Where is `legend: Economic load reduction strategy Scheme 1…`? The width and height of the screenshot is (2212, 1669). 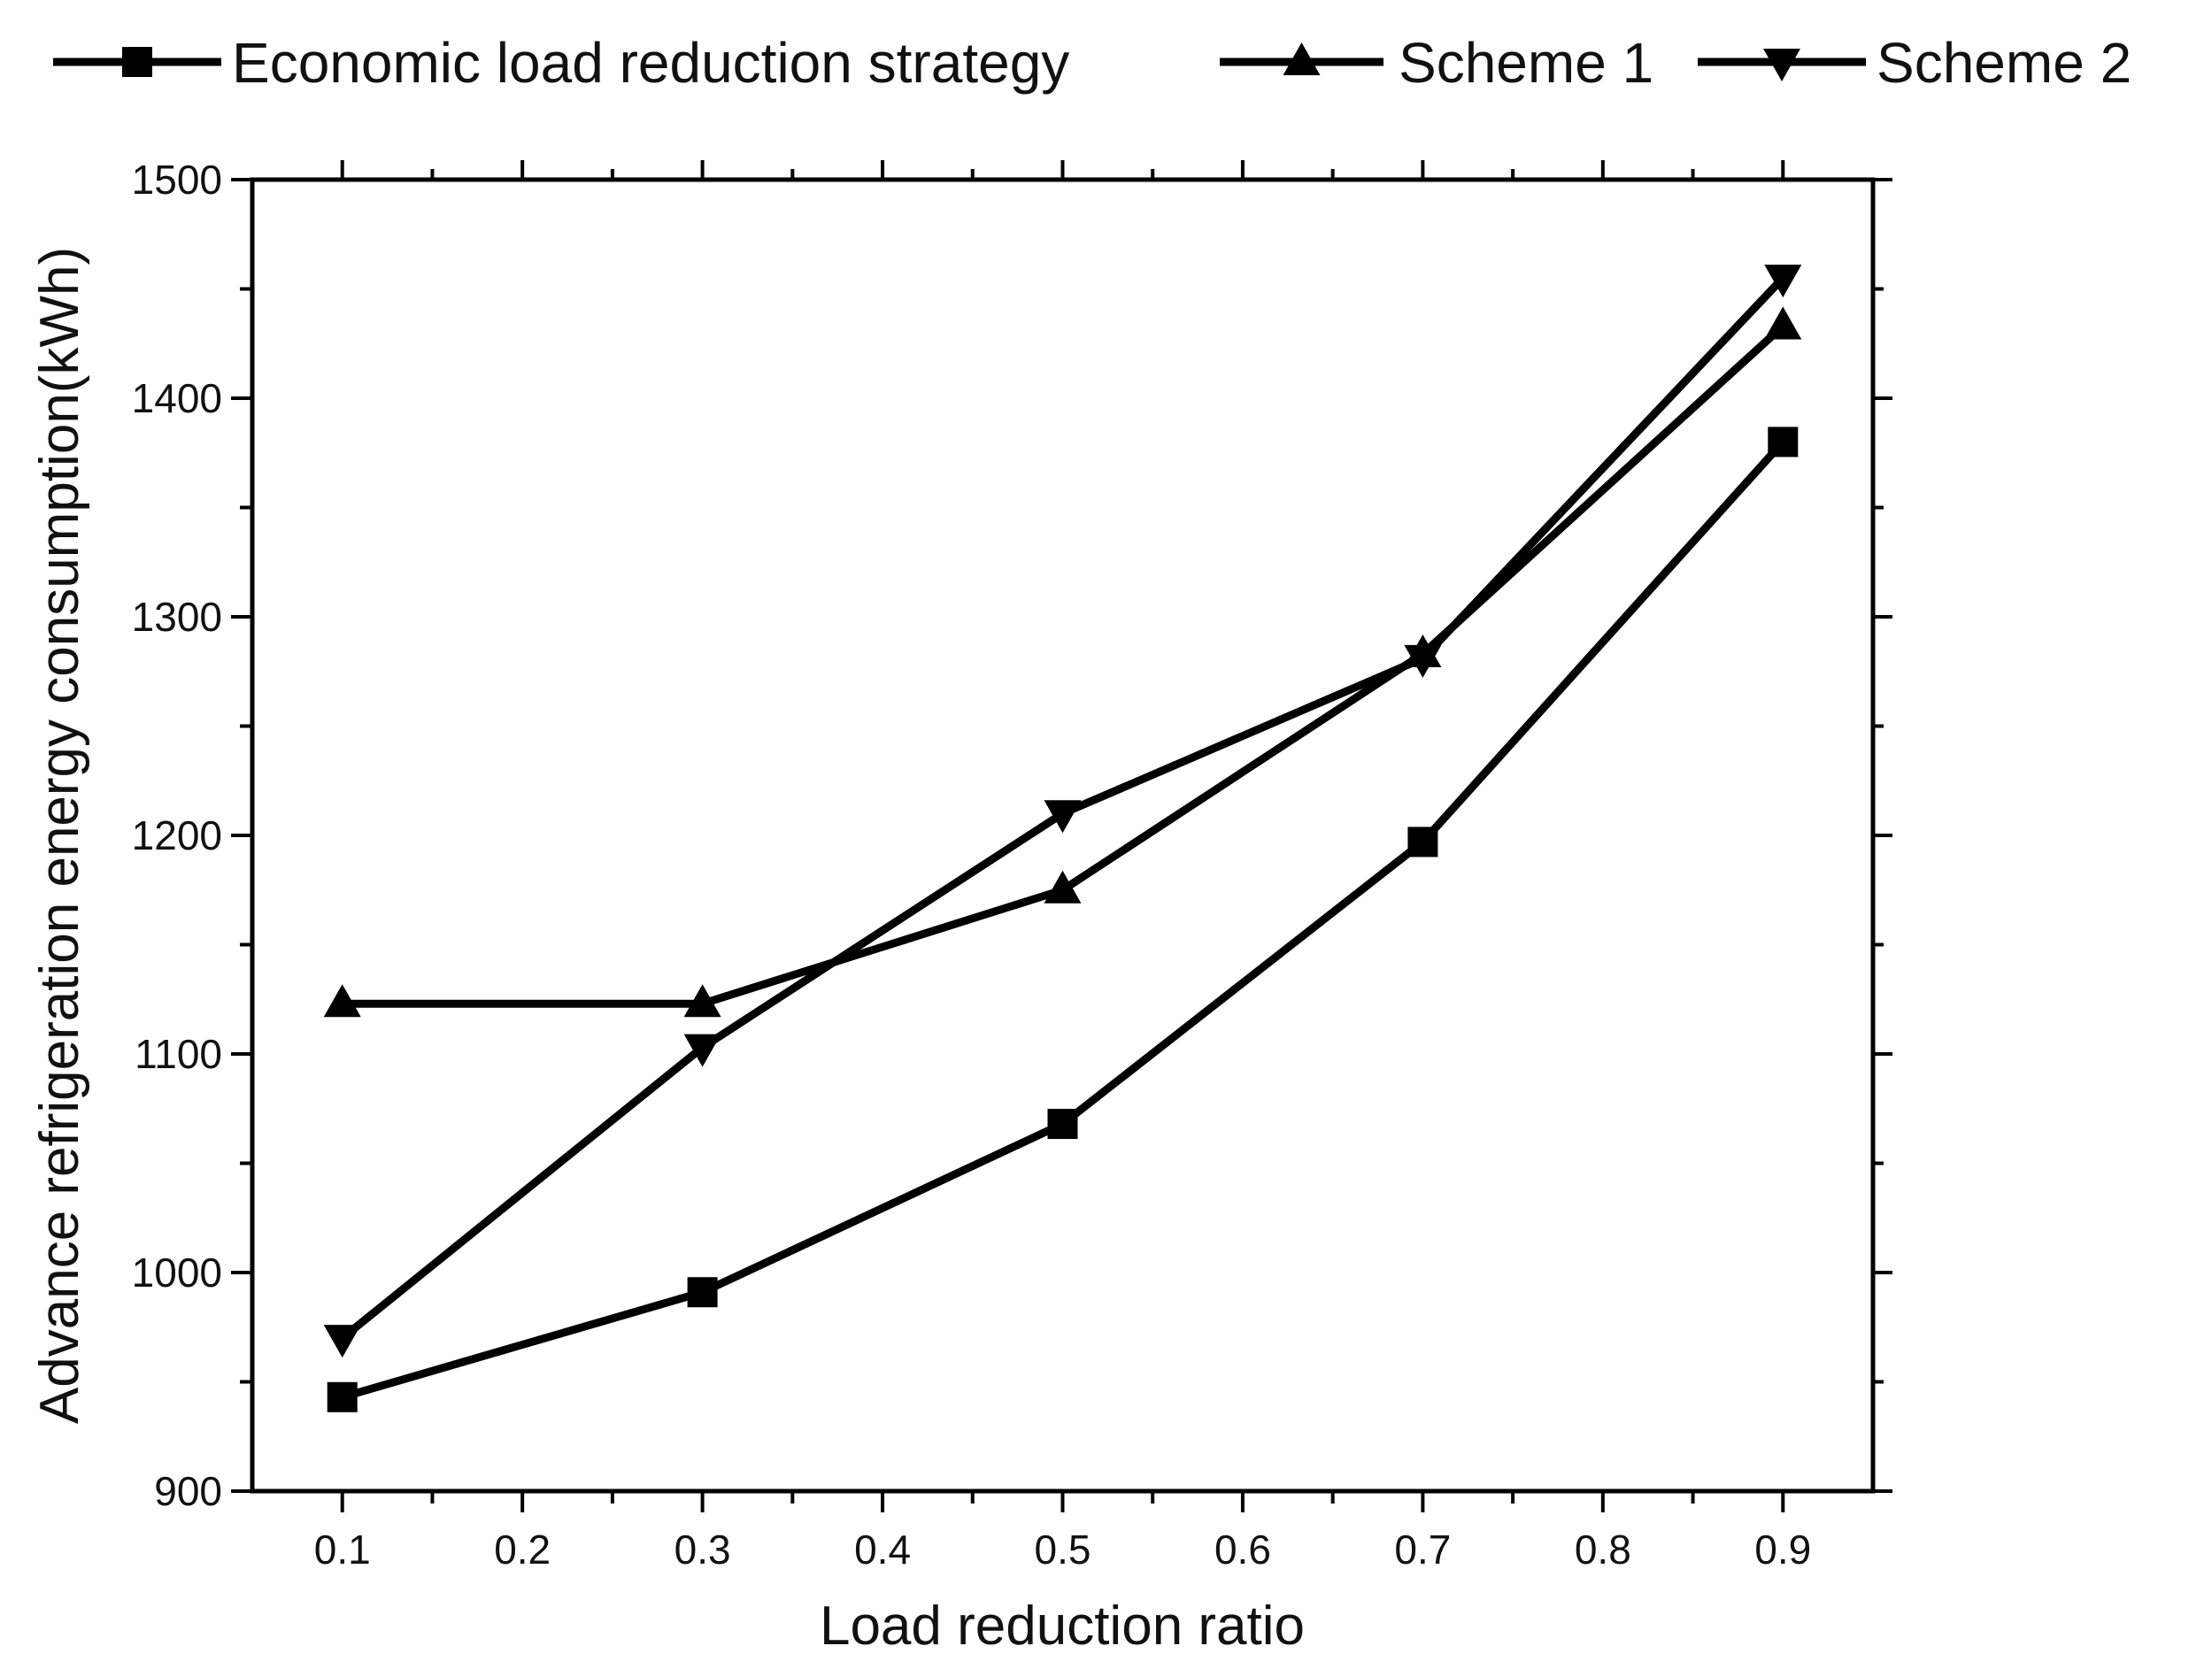
legend: Economic load reduction strategy Scheme 1… is located at coordinates (1092, 63).